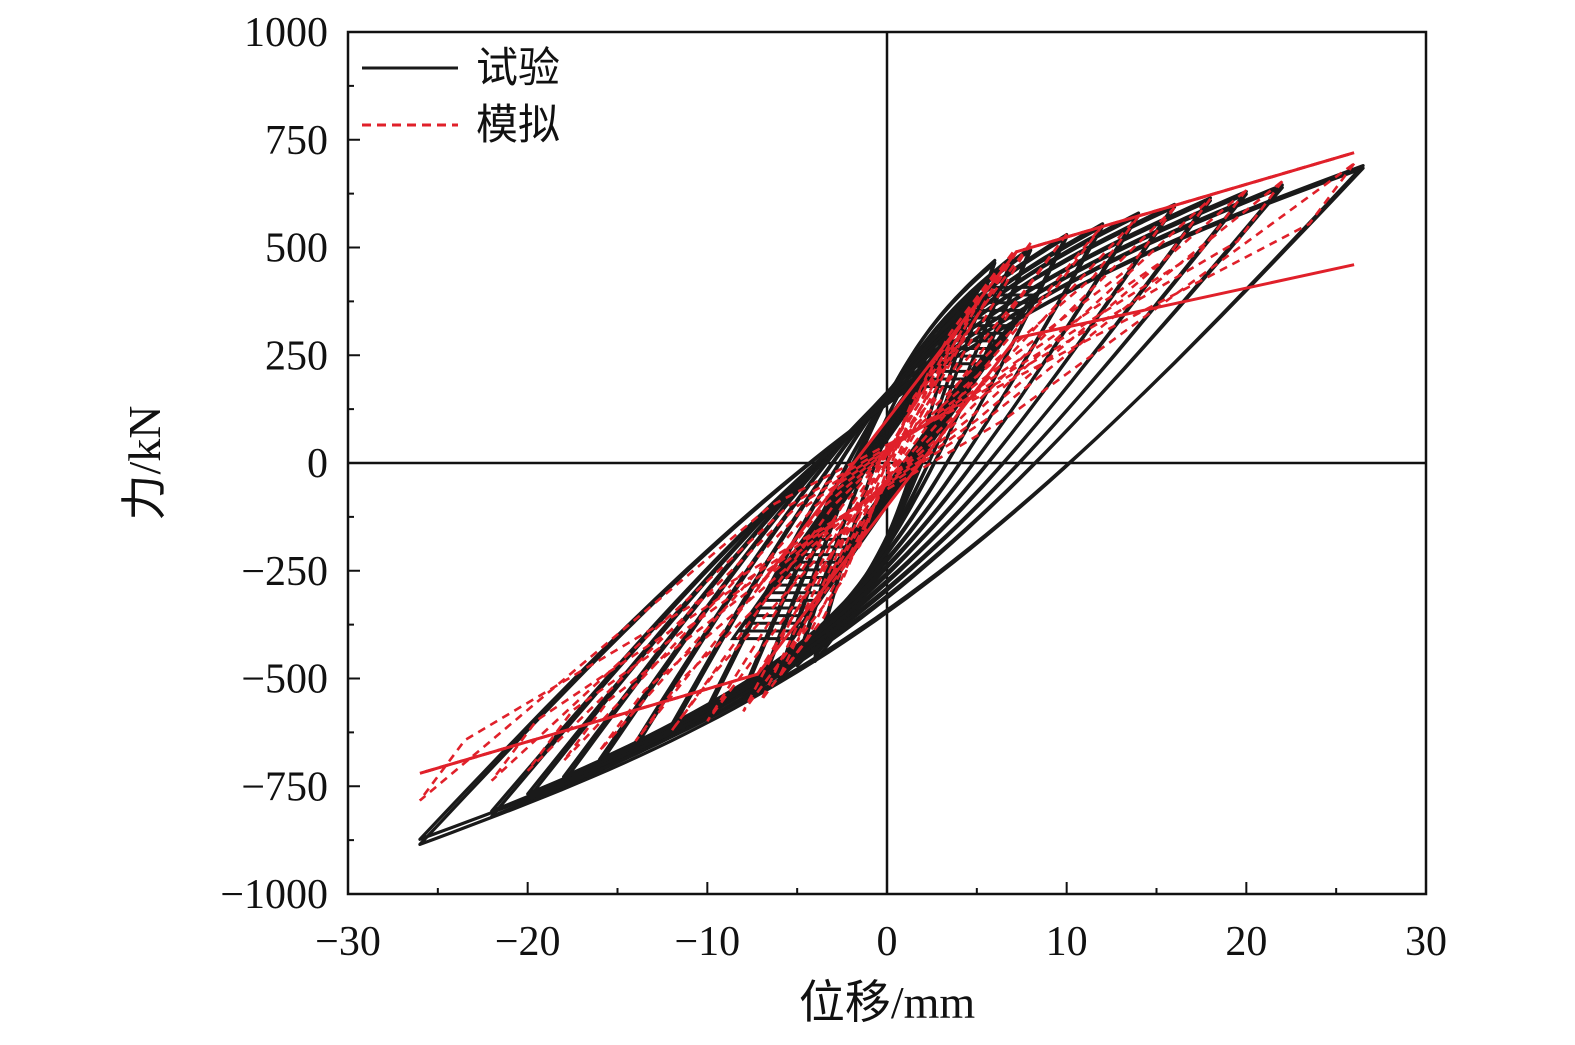 The width and height of the screenshot is (1575, 1045). Describe the element at coordinates (144, 463) in the screenshot. I see `y-axis-title: 力/kN` at that location.